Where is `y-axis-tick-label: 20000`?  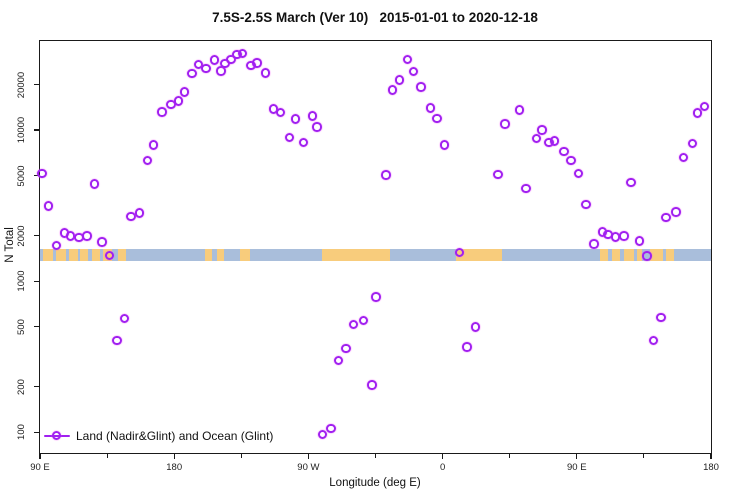
y-axis-tick-label: 20000 is located at coordinates (21, 84).